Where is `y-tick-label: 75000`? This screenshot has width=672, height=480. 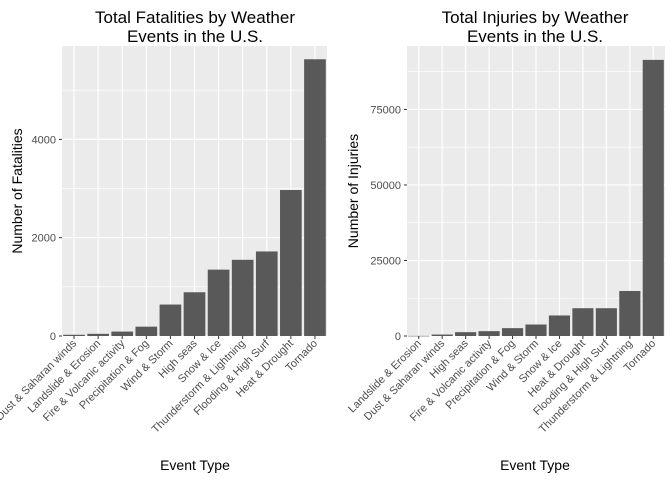
y-tick-label: 75000 is located at coordinates (385, 110).